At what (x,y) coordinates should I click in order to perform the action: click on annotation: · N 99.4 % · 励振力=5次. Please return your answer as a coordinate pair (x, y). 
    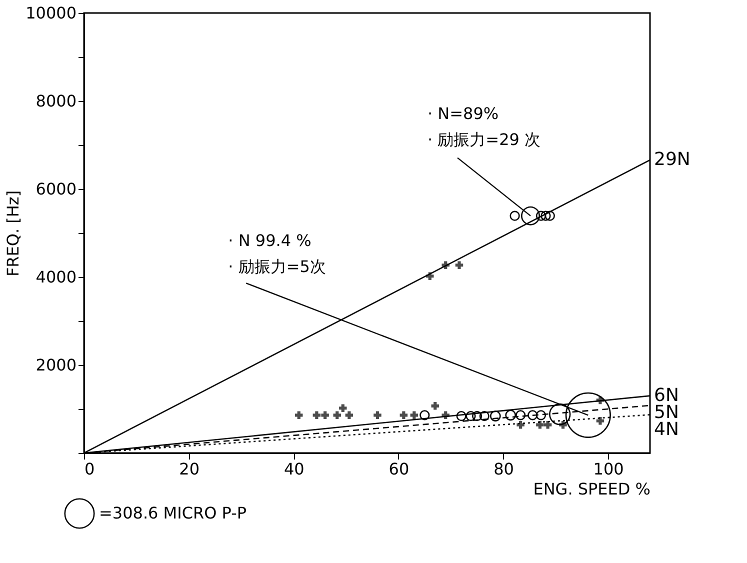
    Looking at the image, I should click on (277, 253).